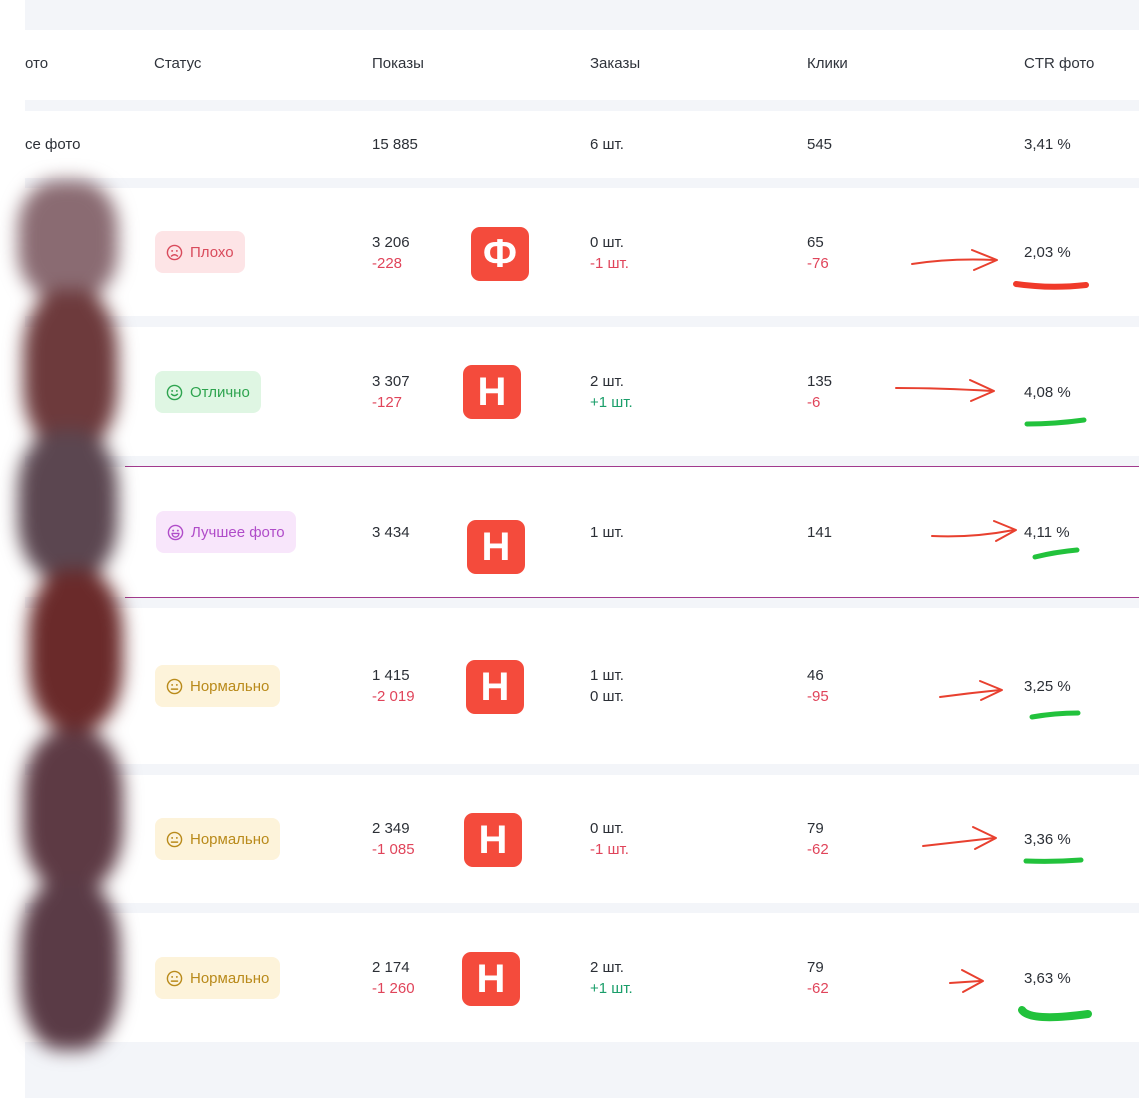 This screenshot has width=1139, height=1098. Describe the element at coordinates (70, 615) in the screenshot. I see `blurred-photo-thumbnails` at that location.